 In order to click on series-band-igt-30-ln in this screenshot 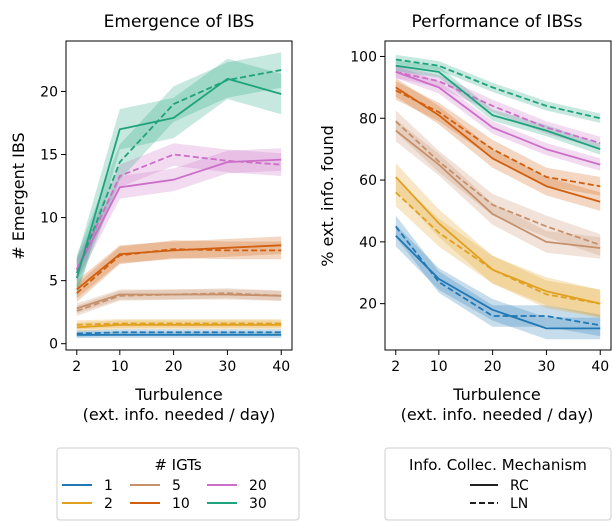, I will do `click(498, 88)`.